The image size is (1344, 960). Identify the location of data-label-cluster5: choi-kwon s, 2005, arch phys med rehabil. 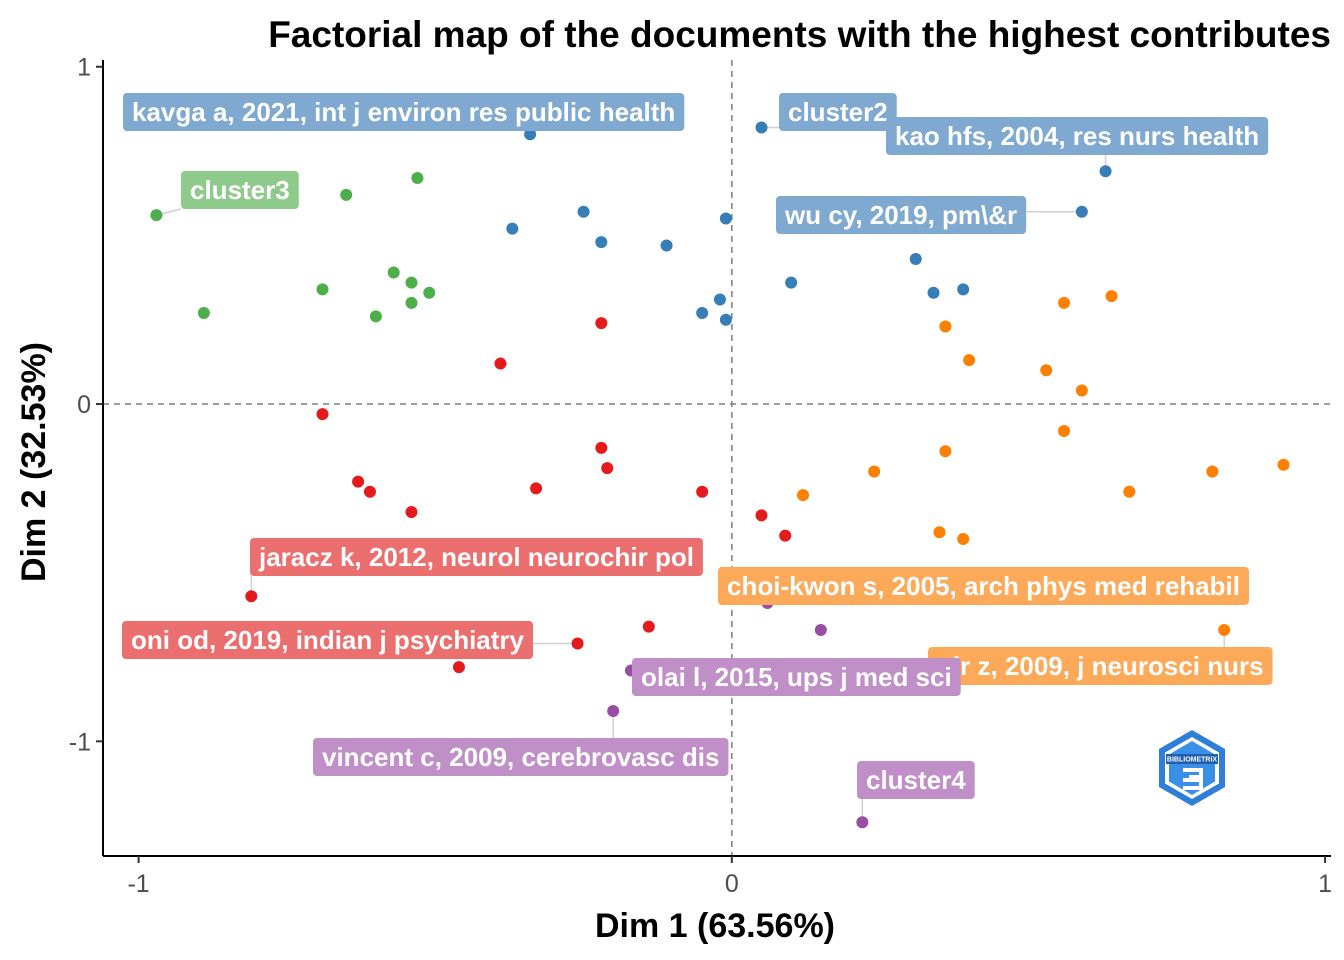
(983, 586).